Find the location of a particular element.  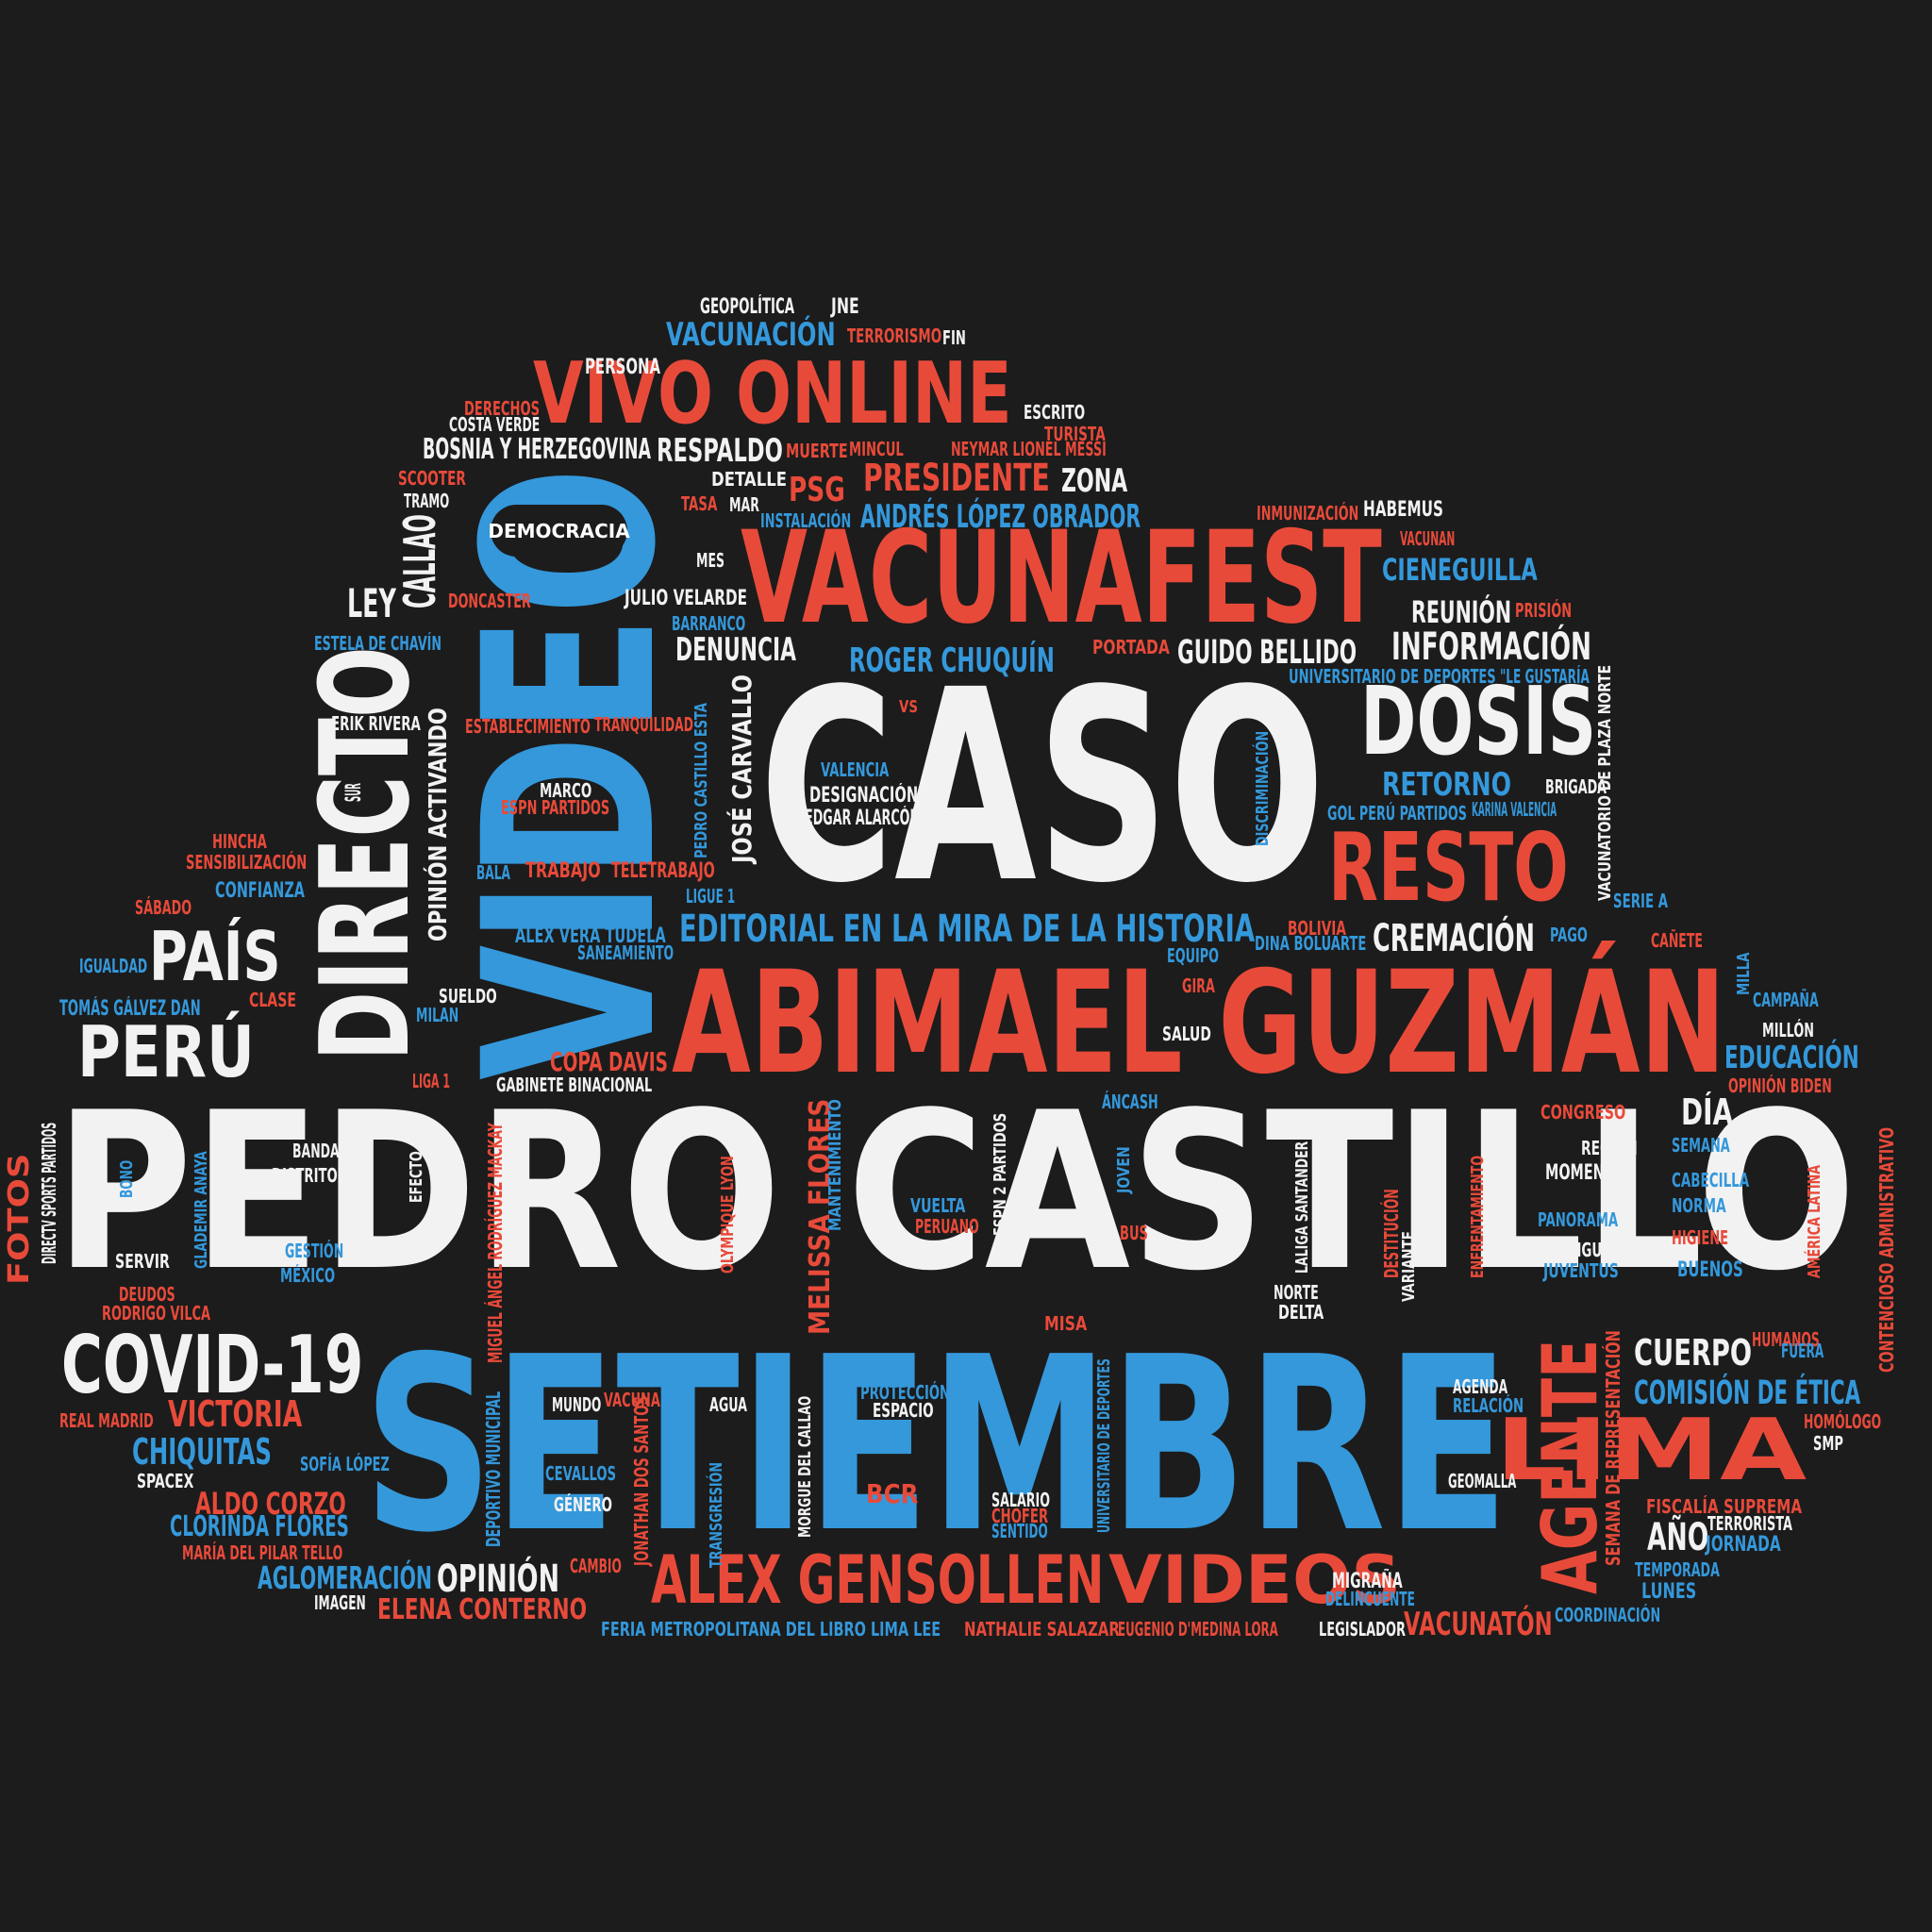

word-cloud-word: CREMACIÓN is located at coordinates (1454, 938).